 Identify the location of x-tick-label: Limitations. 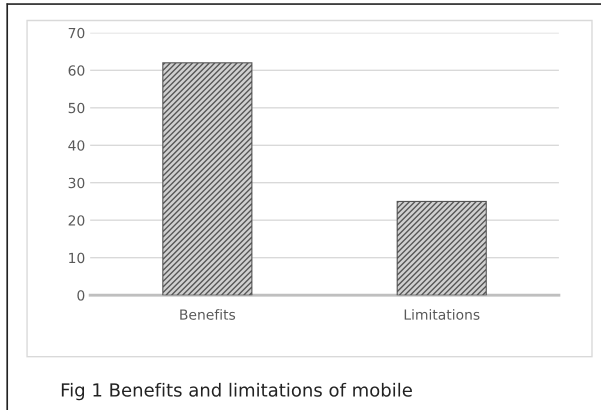
(442, 314).